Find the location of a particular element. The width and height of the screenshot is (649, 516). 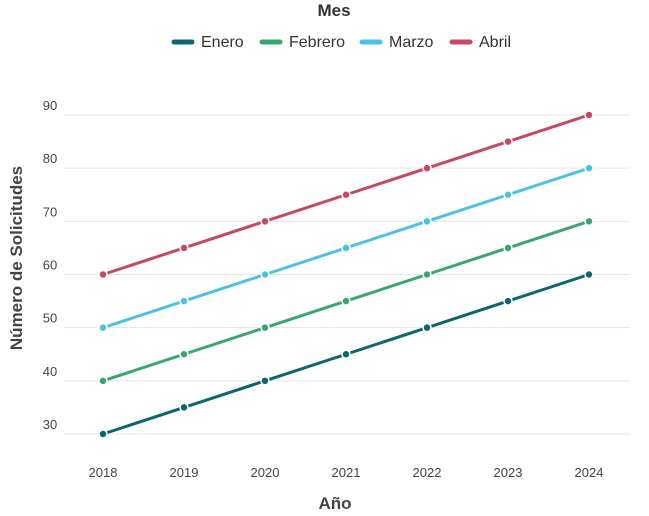

legend: Mes Enero Febrero Marzo Abril is located at coordinates (341, 26).